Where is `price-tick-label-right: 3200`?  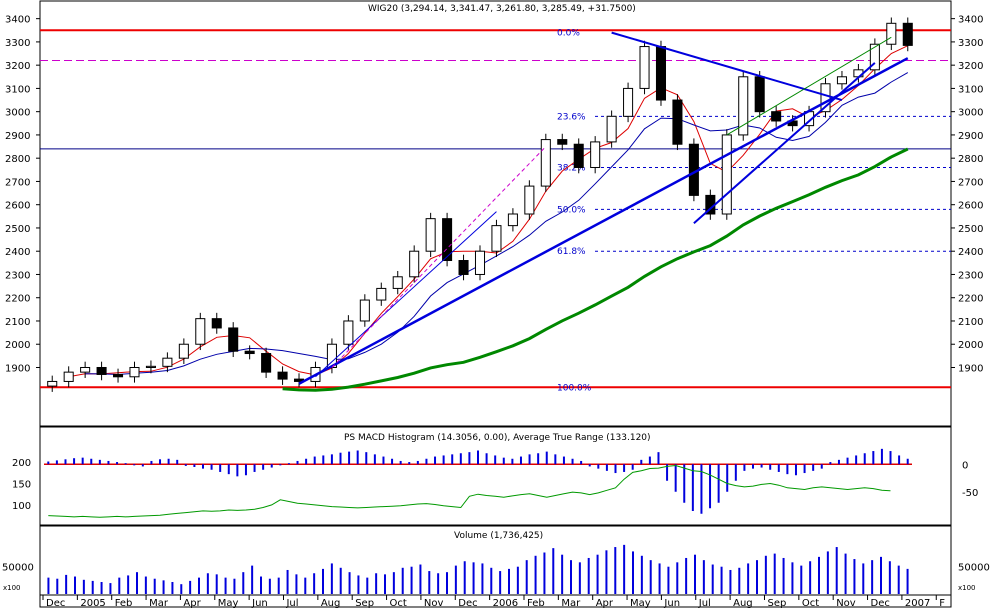 price-tick-label-right: 3200 is located at coordinates (970, 66).